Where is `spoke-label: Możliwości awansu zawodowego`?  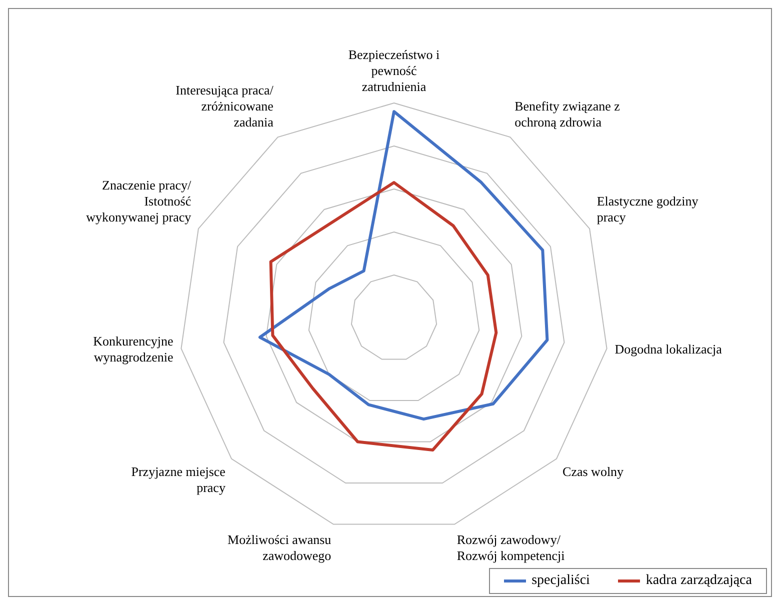 spoke-label: Możliwości awansu zawodowego is located at coordinates (280, 547).